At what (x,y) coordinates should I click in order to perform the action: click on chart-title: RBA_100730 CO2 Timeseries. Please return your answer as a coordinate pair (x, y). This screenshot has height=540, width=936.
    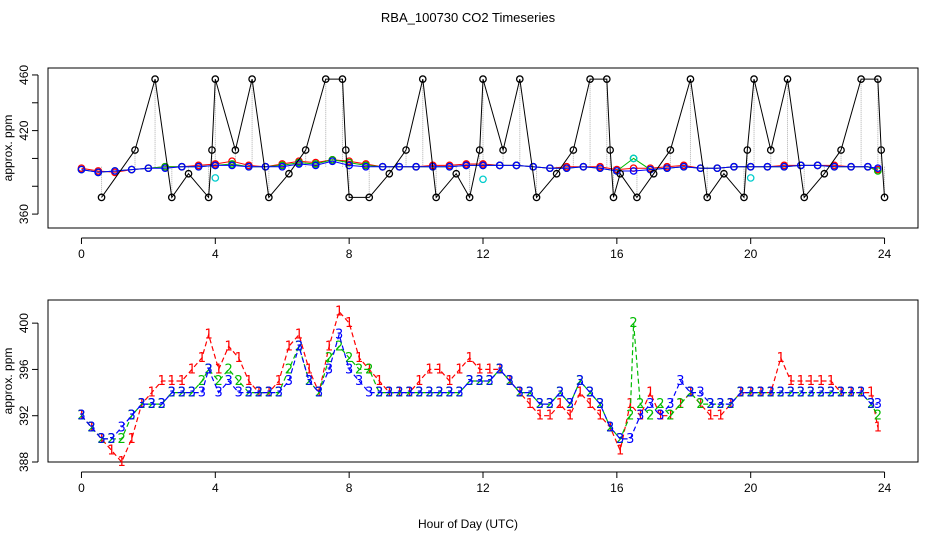
    Looking at the image, I should click on (468, 17).